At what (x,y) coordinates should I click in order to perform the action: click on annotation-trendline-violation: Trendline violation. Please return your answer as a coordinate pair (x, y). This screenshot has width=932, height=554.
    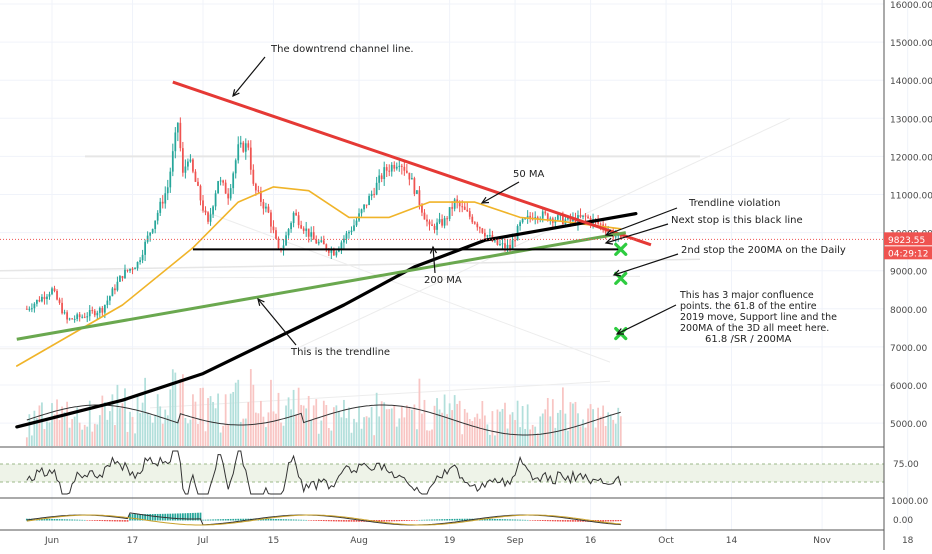
    Looking at the image, I should click on (734, 203).